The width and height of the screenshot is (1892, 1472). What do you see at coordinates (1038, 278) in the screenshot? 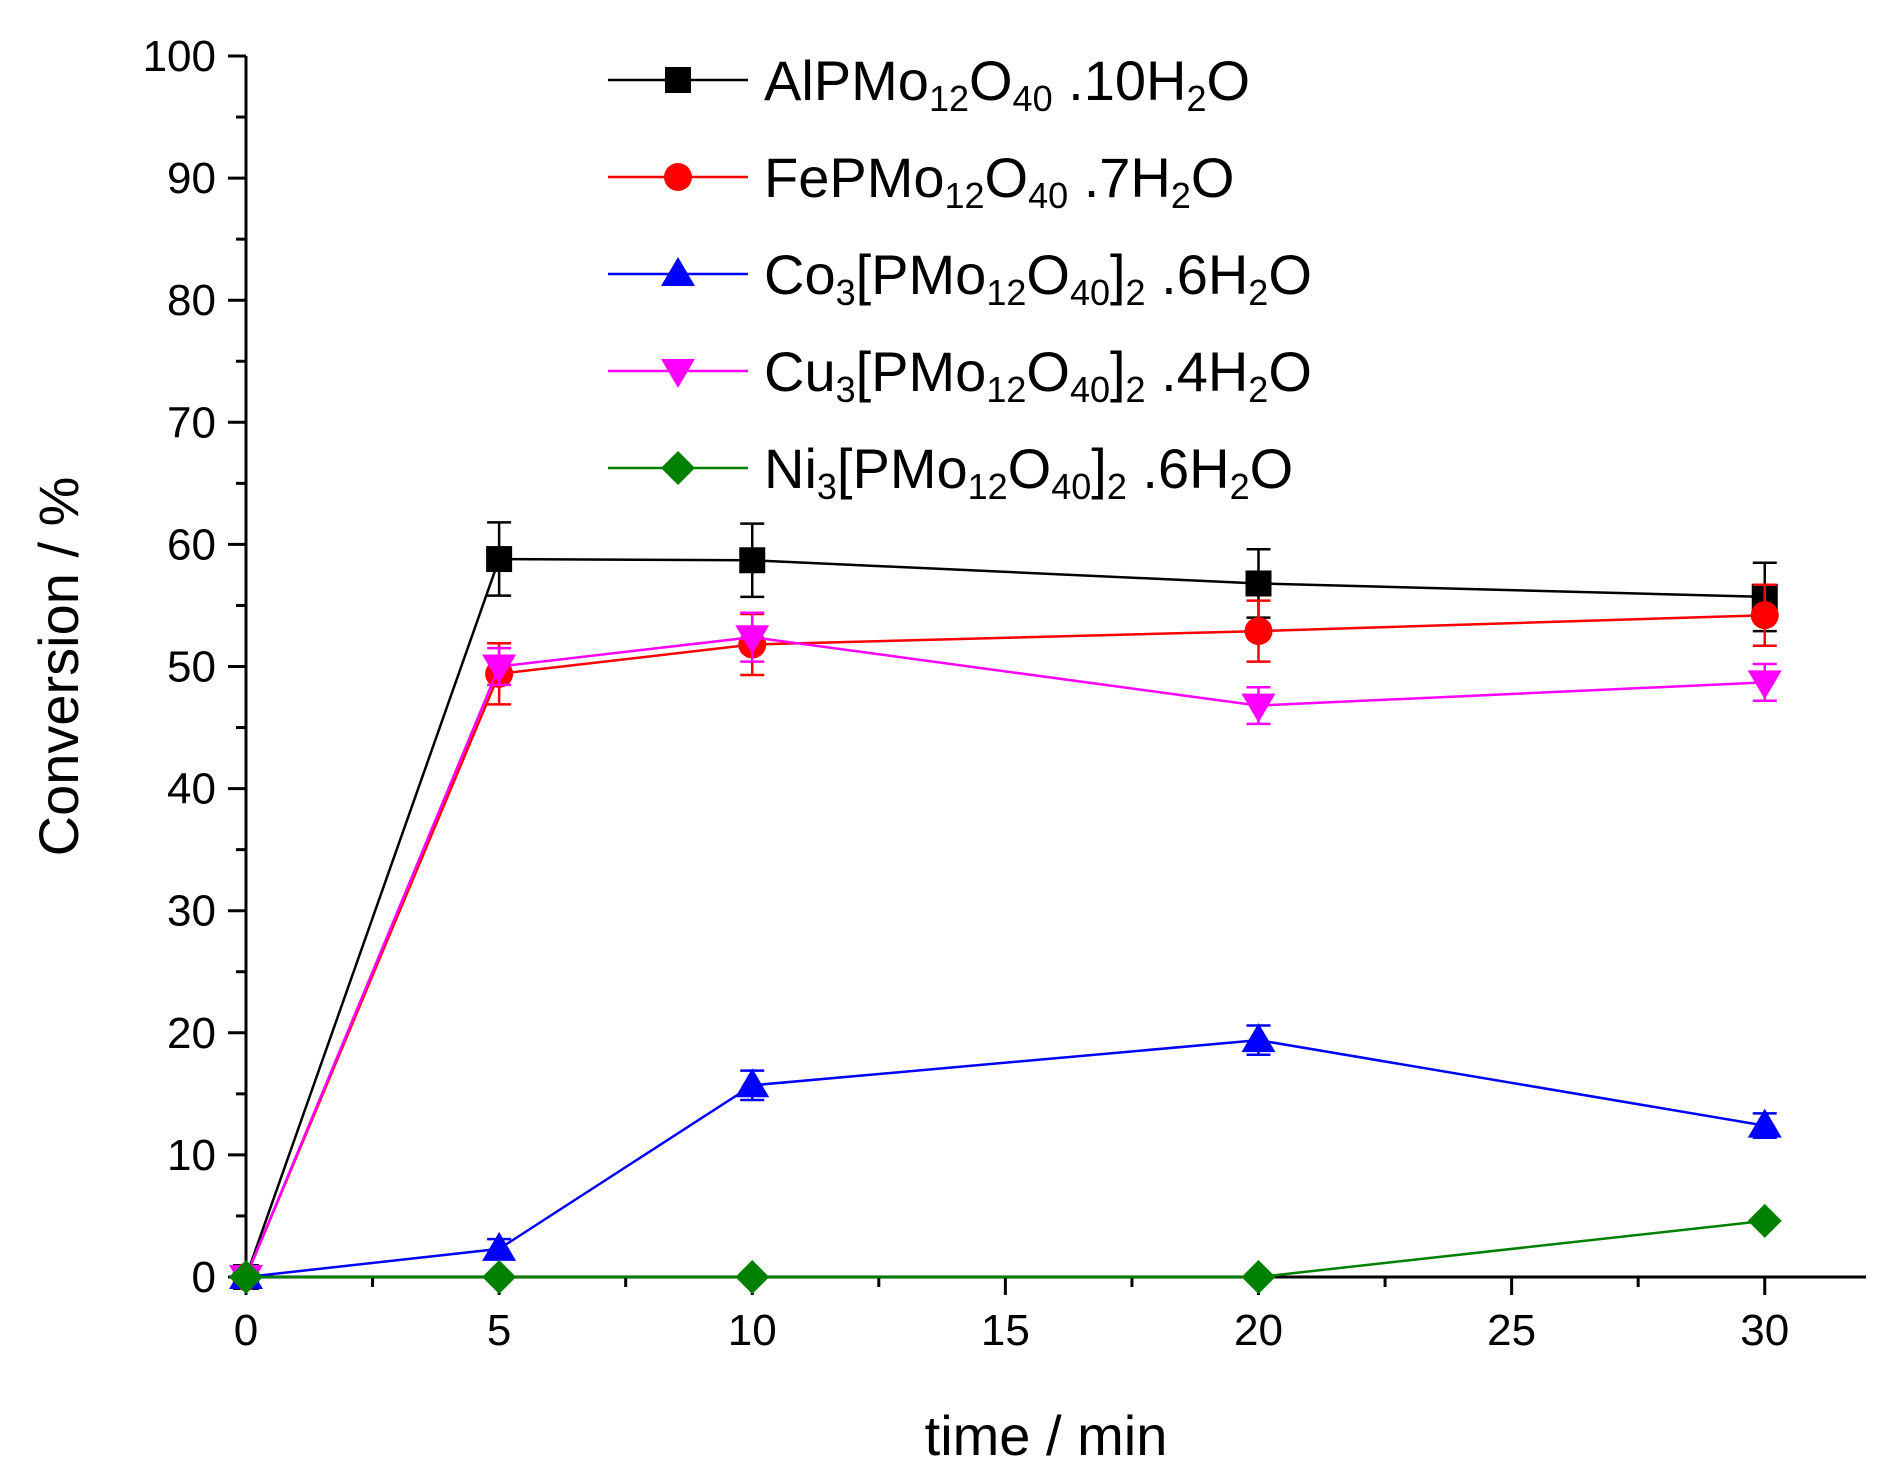
I see `legend-label: Co3[PMo12O40]2 .6H2O` at bounding box center [1038, 278].